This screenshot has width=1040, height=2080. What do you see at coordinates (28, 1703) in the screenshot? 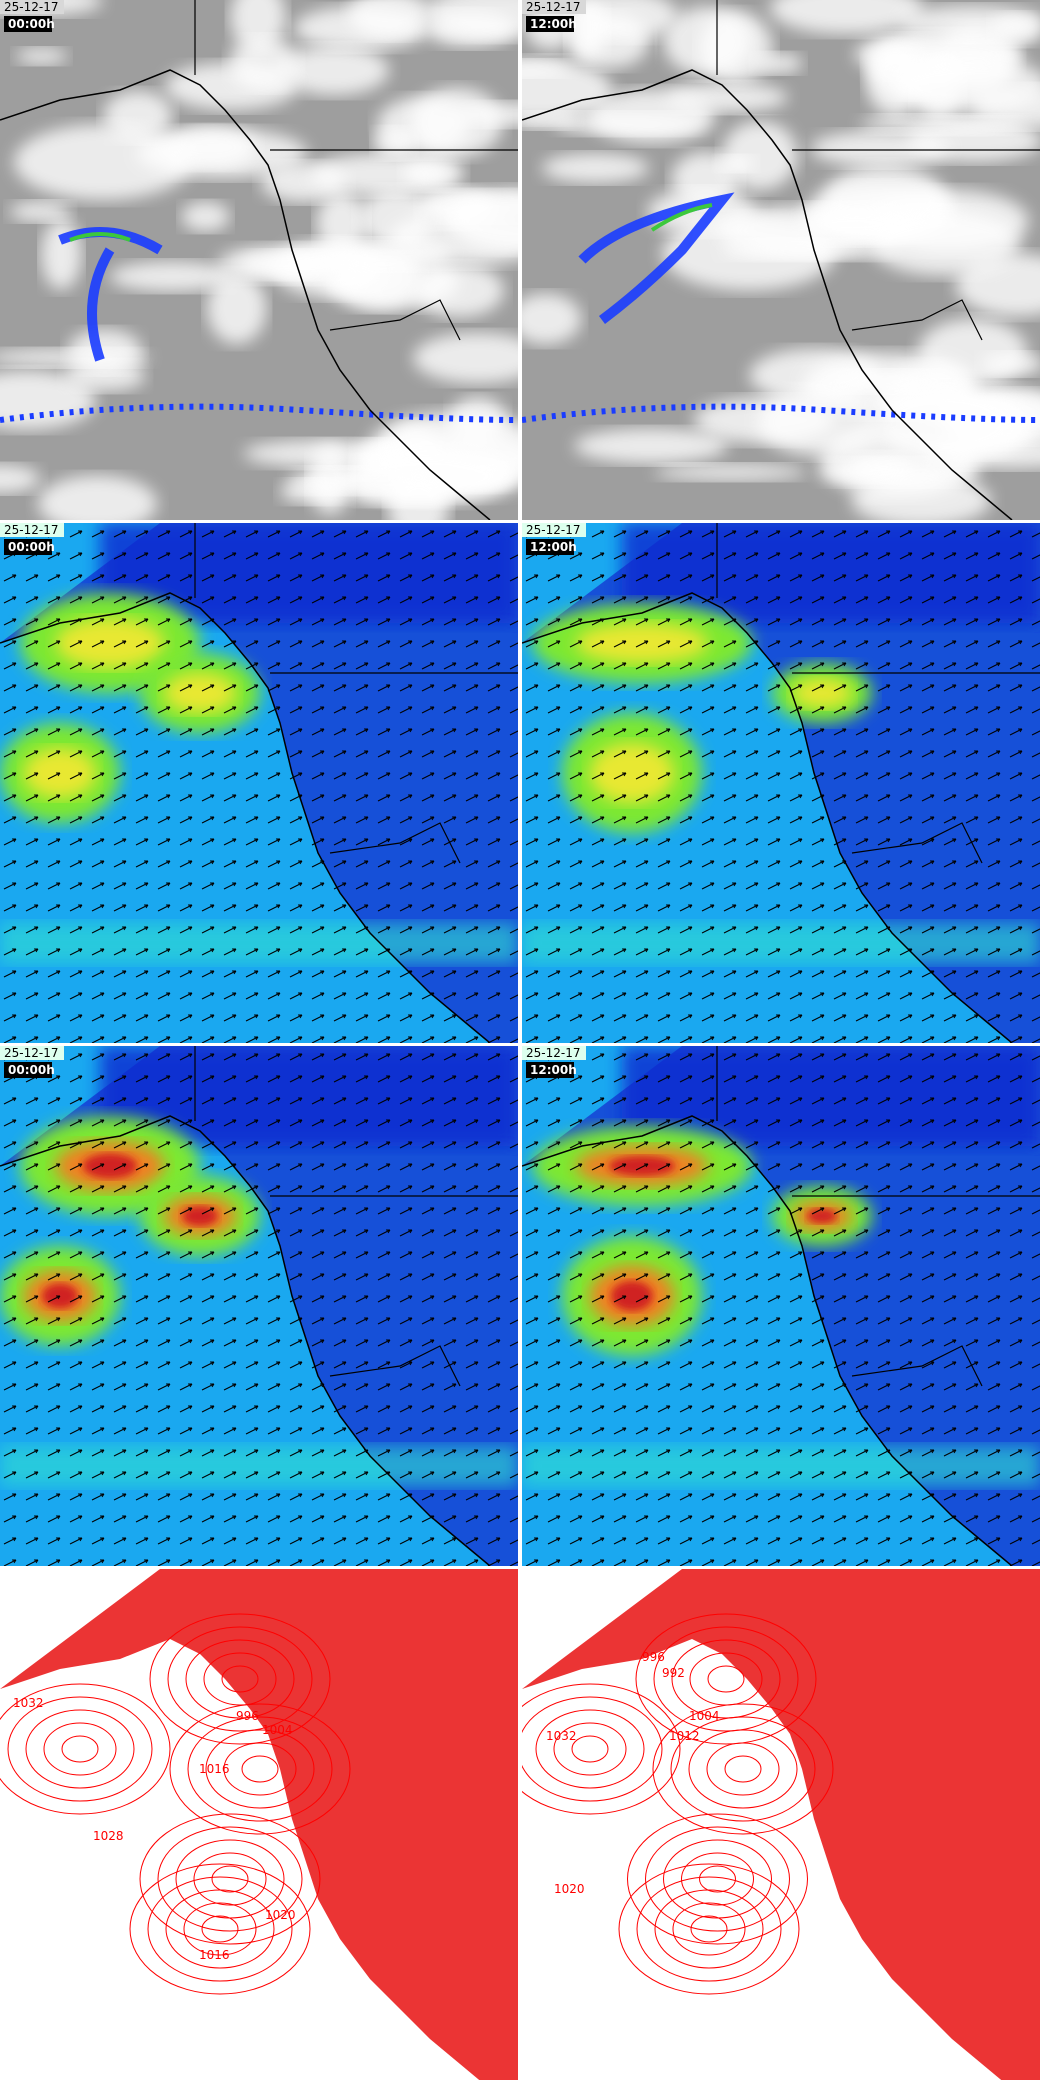
I see `isobar-label: 1032` at bounding box center [28, 1703].